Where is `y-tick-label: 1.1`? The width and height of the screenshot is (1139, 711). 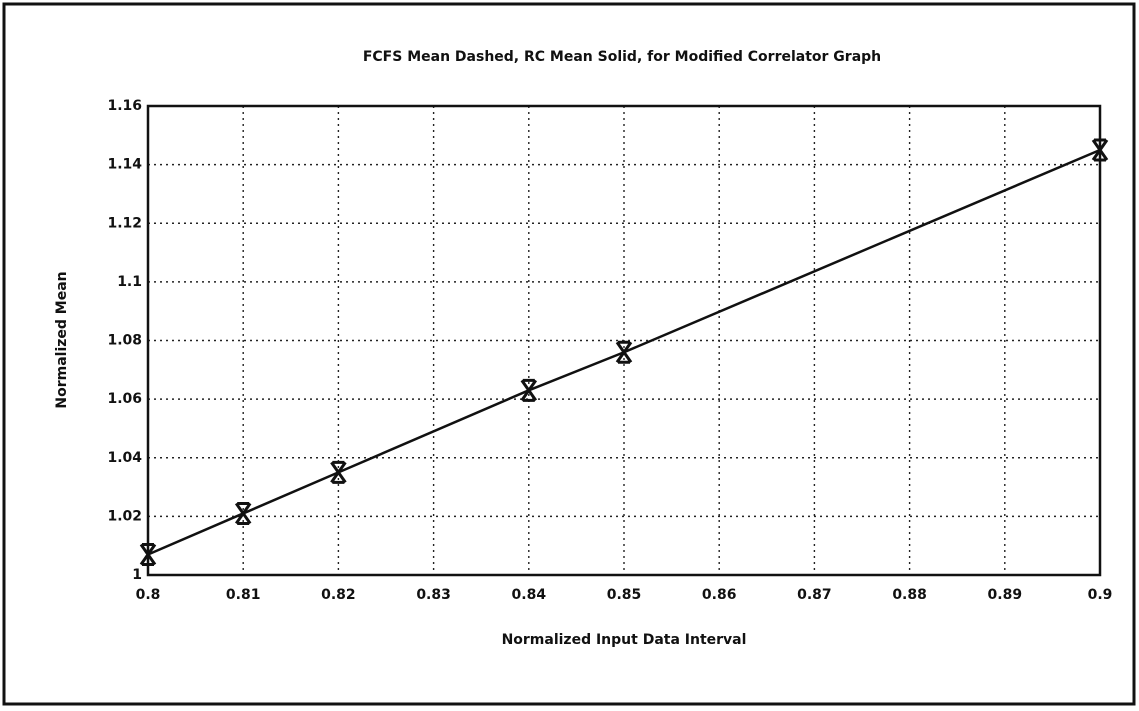
y-tick-label: 1.1 is located at coordinates (129, 282).